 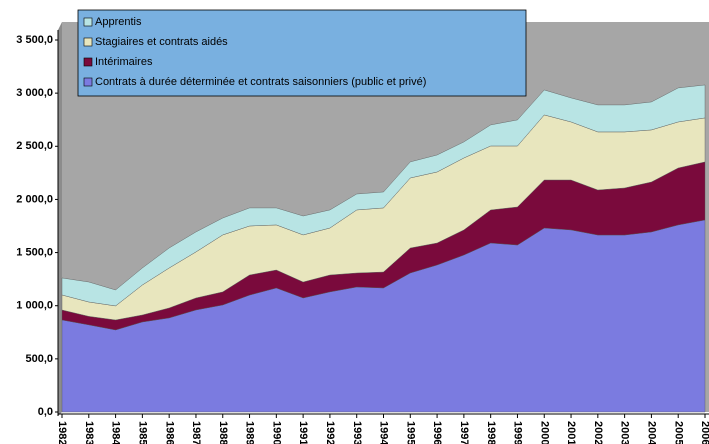 What do you see at coordinates (384, 432) in the screenshot?
I see `x-tick-label: 1994` at bounding box center [384, 432].